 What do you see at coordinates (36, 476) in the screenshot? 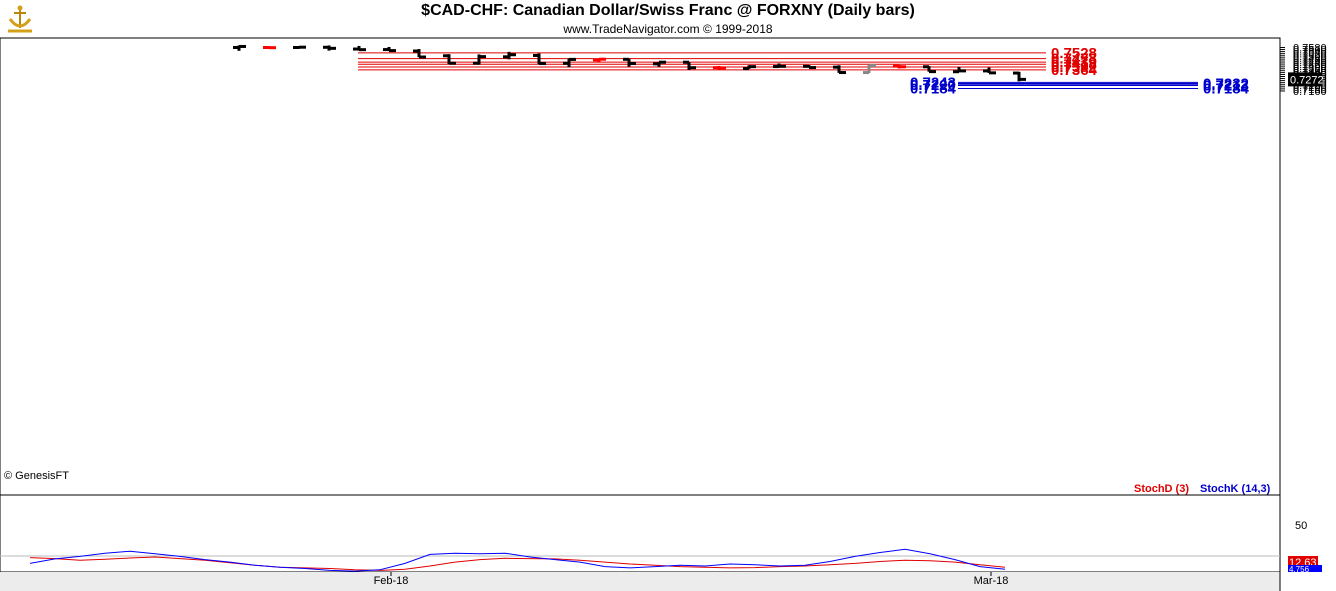
I see `copyright-label: © GenesisFT` at bounding box center [36, 476].